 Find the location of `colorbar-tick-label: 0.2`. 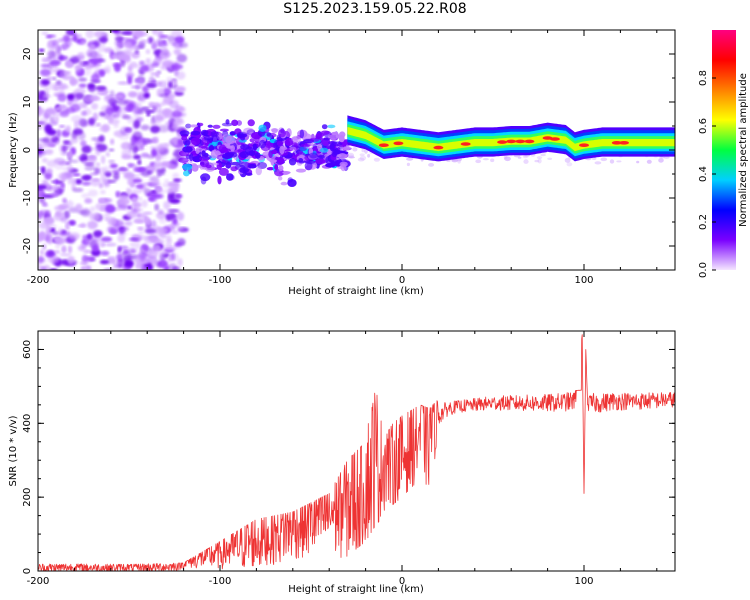

colorbar-tick-label: 0.2 is located at coordinates (703, 222).